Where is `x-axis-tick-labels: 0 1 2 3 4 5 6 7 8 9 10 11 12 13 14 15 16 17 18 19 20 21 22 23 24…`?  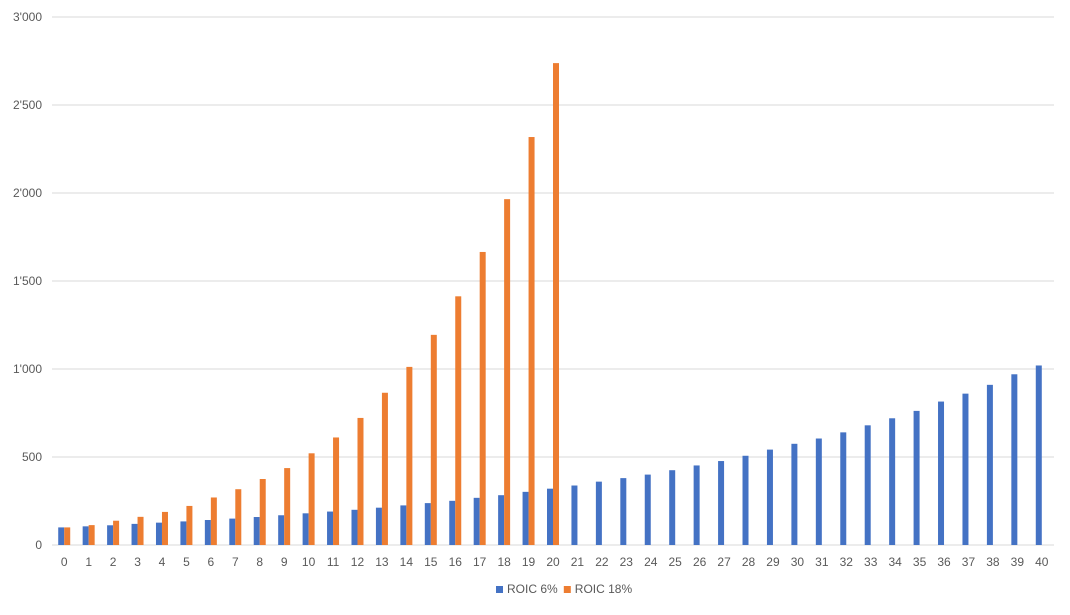 x-axis-tick-labels: 0 1 2 3 4 5 6 7 8 9 10 11 12 13 14 15 16 17 18 19 20 21 22 23 24… is located at coordinates (555, 562).